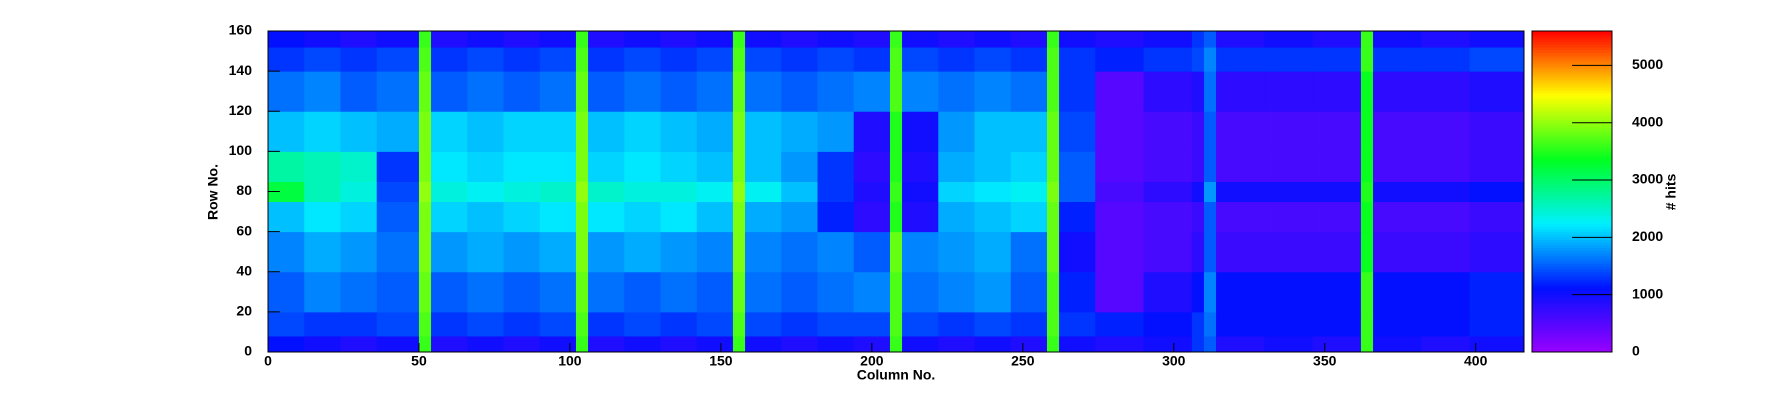 The image size is (1784, 412). Describe the element at coordinates (1647, 236) in the screenshot. I see `z-tick-label: 2000` at that location.